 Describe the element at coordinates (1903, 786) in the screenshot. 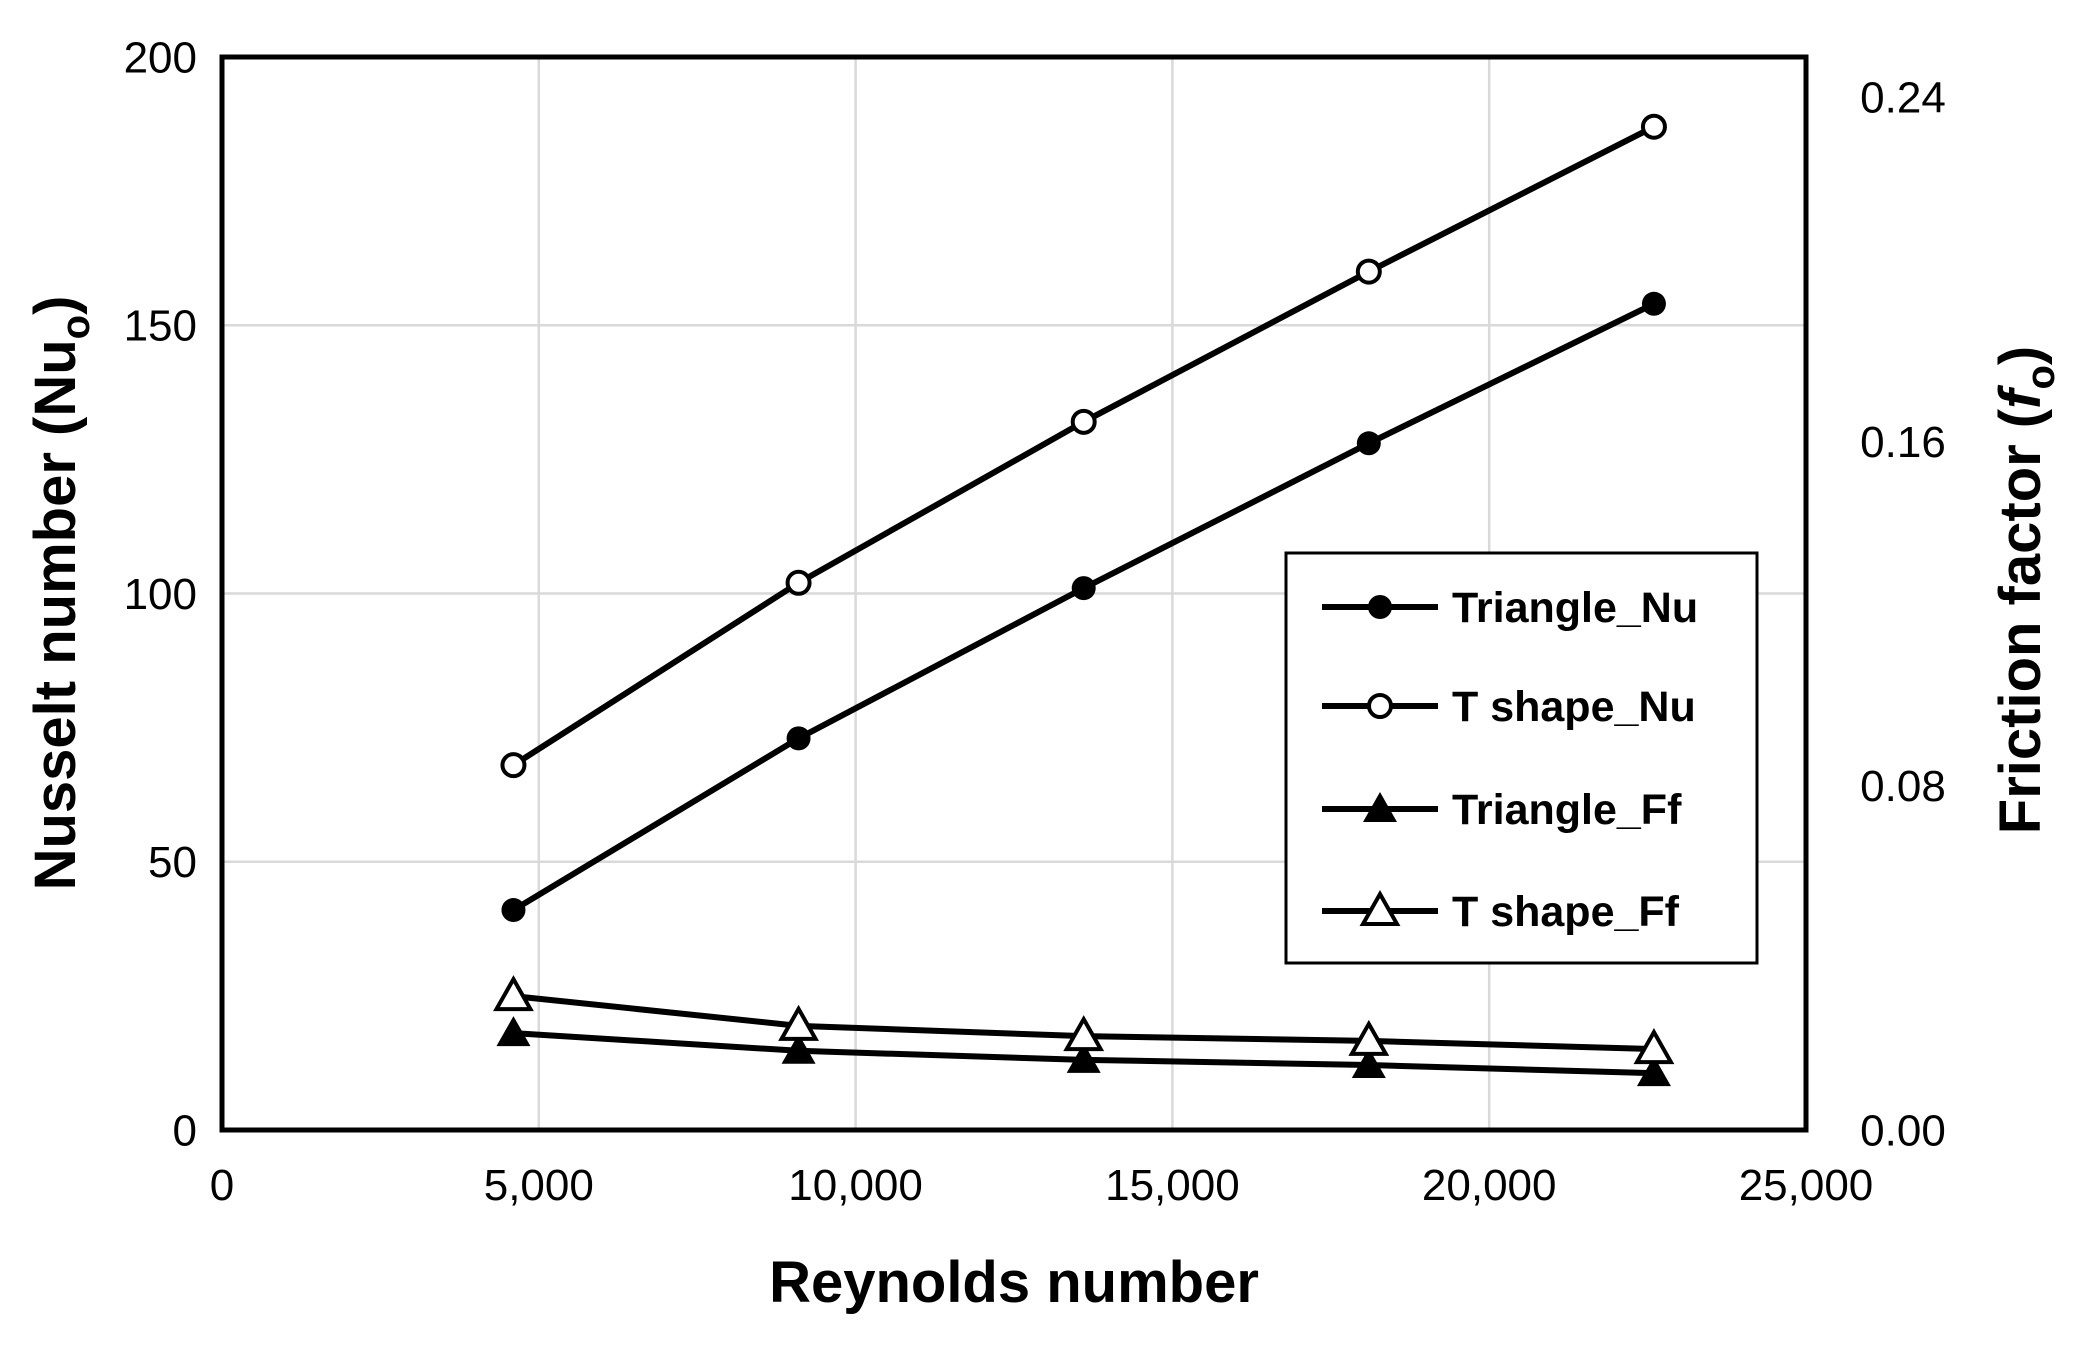

I see `y-right-tick-label: 0.08` at that location.